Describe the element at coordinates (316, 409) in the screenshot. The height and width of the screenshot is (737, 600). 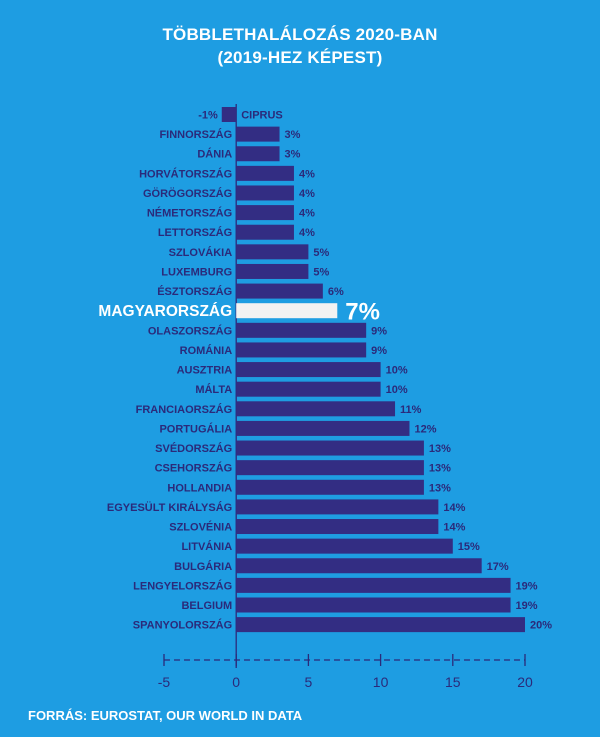
I see `bar-franciaország` at that location.